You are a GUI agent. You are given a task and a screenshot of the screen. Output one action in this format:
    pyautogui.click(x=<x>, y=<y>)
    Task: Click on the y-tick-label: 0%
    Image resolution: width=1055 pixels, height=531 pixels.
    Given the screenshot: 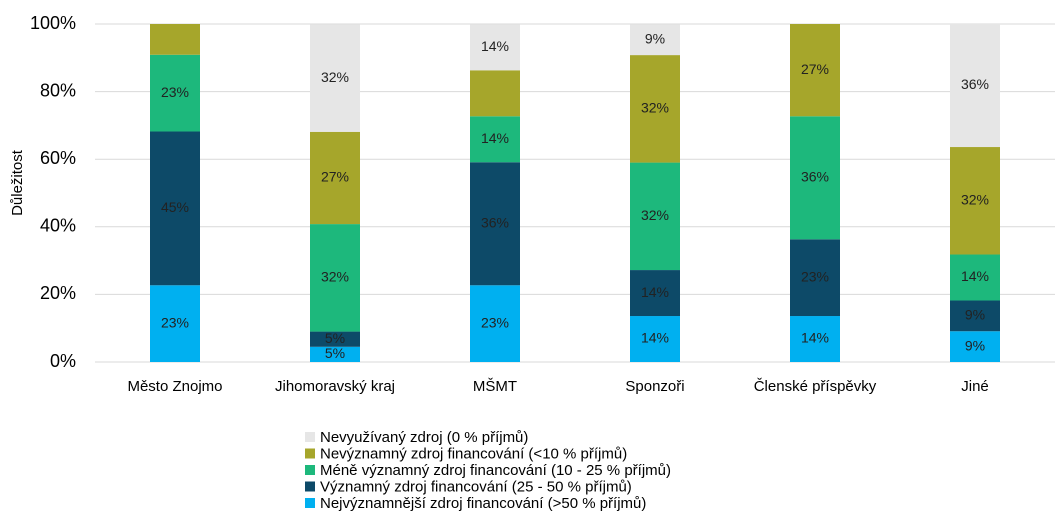 What is the action you would take?
    pyautogui.click(x=63, y=361)
    